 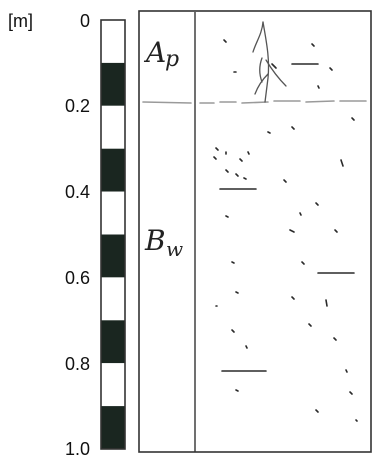 I want to click on horizon-boundary-line, so click(x=254, y=102).